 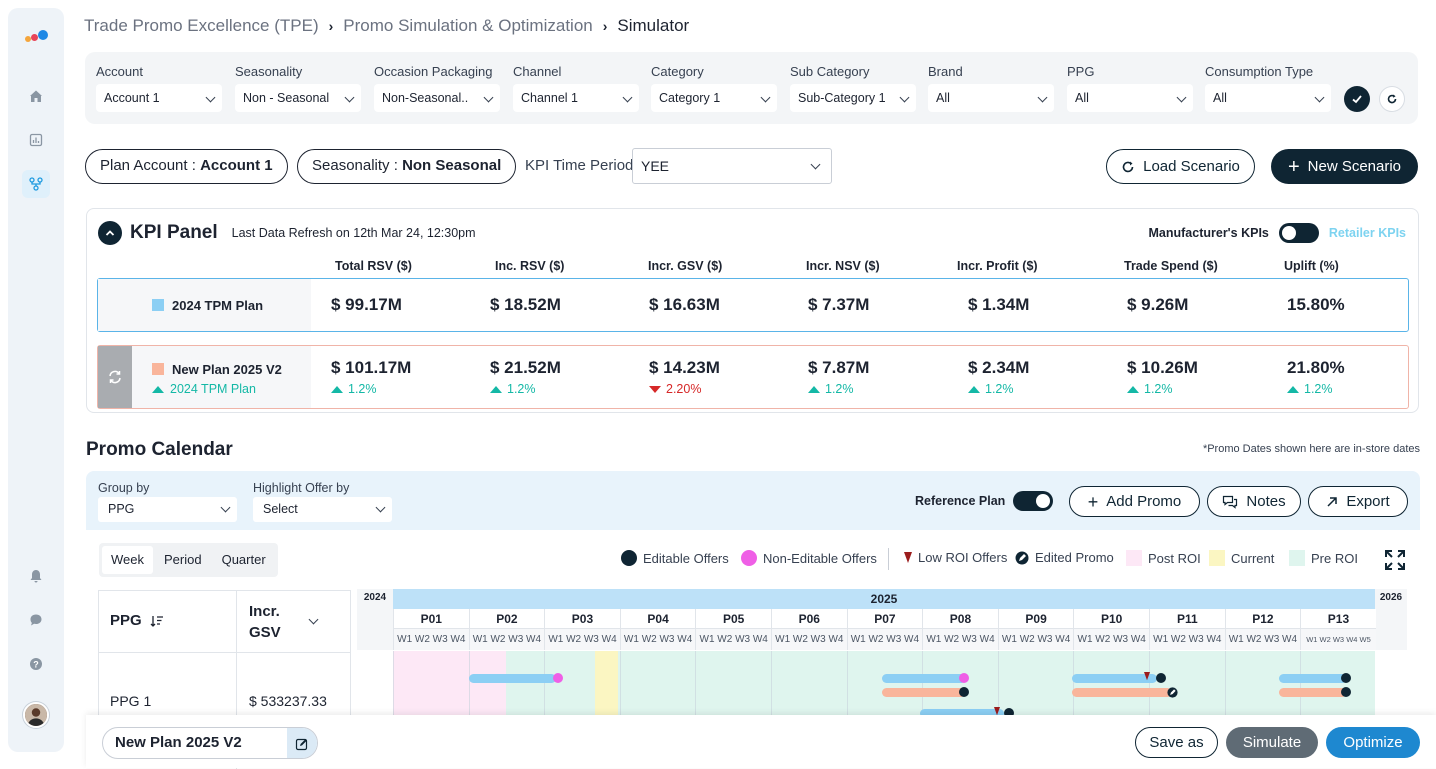 I want to click on help-icon: ?, so click(x=36, y=664).